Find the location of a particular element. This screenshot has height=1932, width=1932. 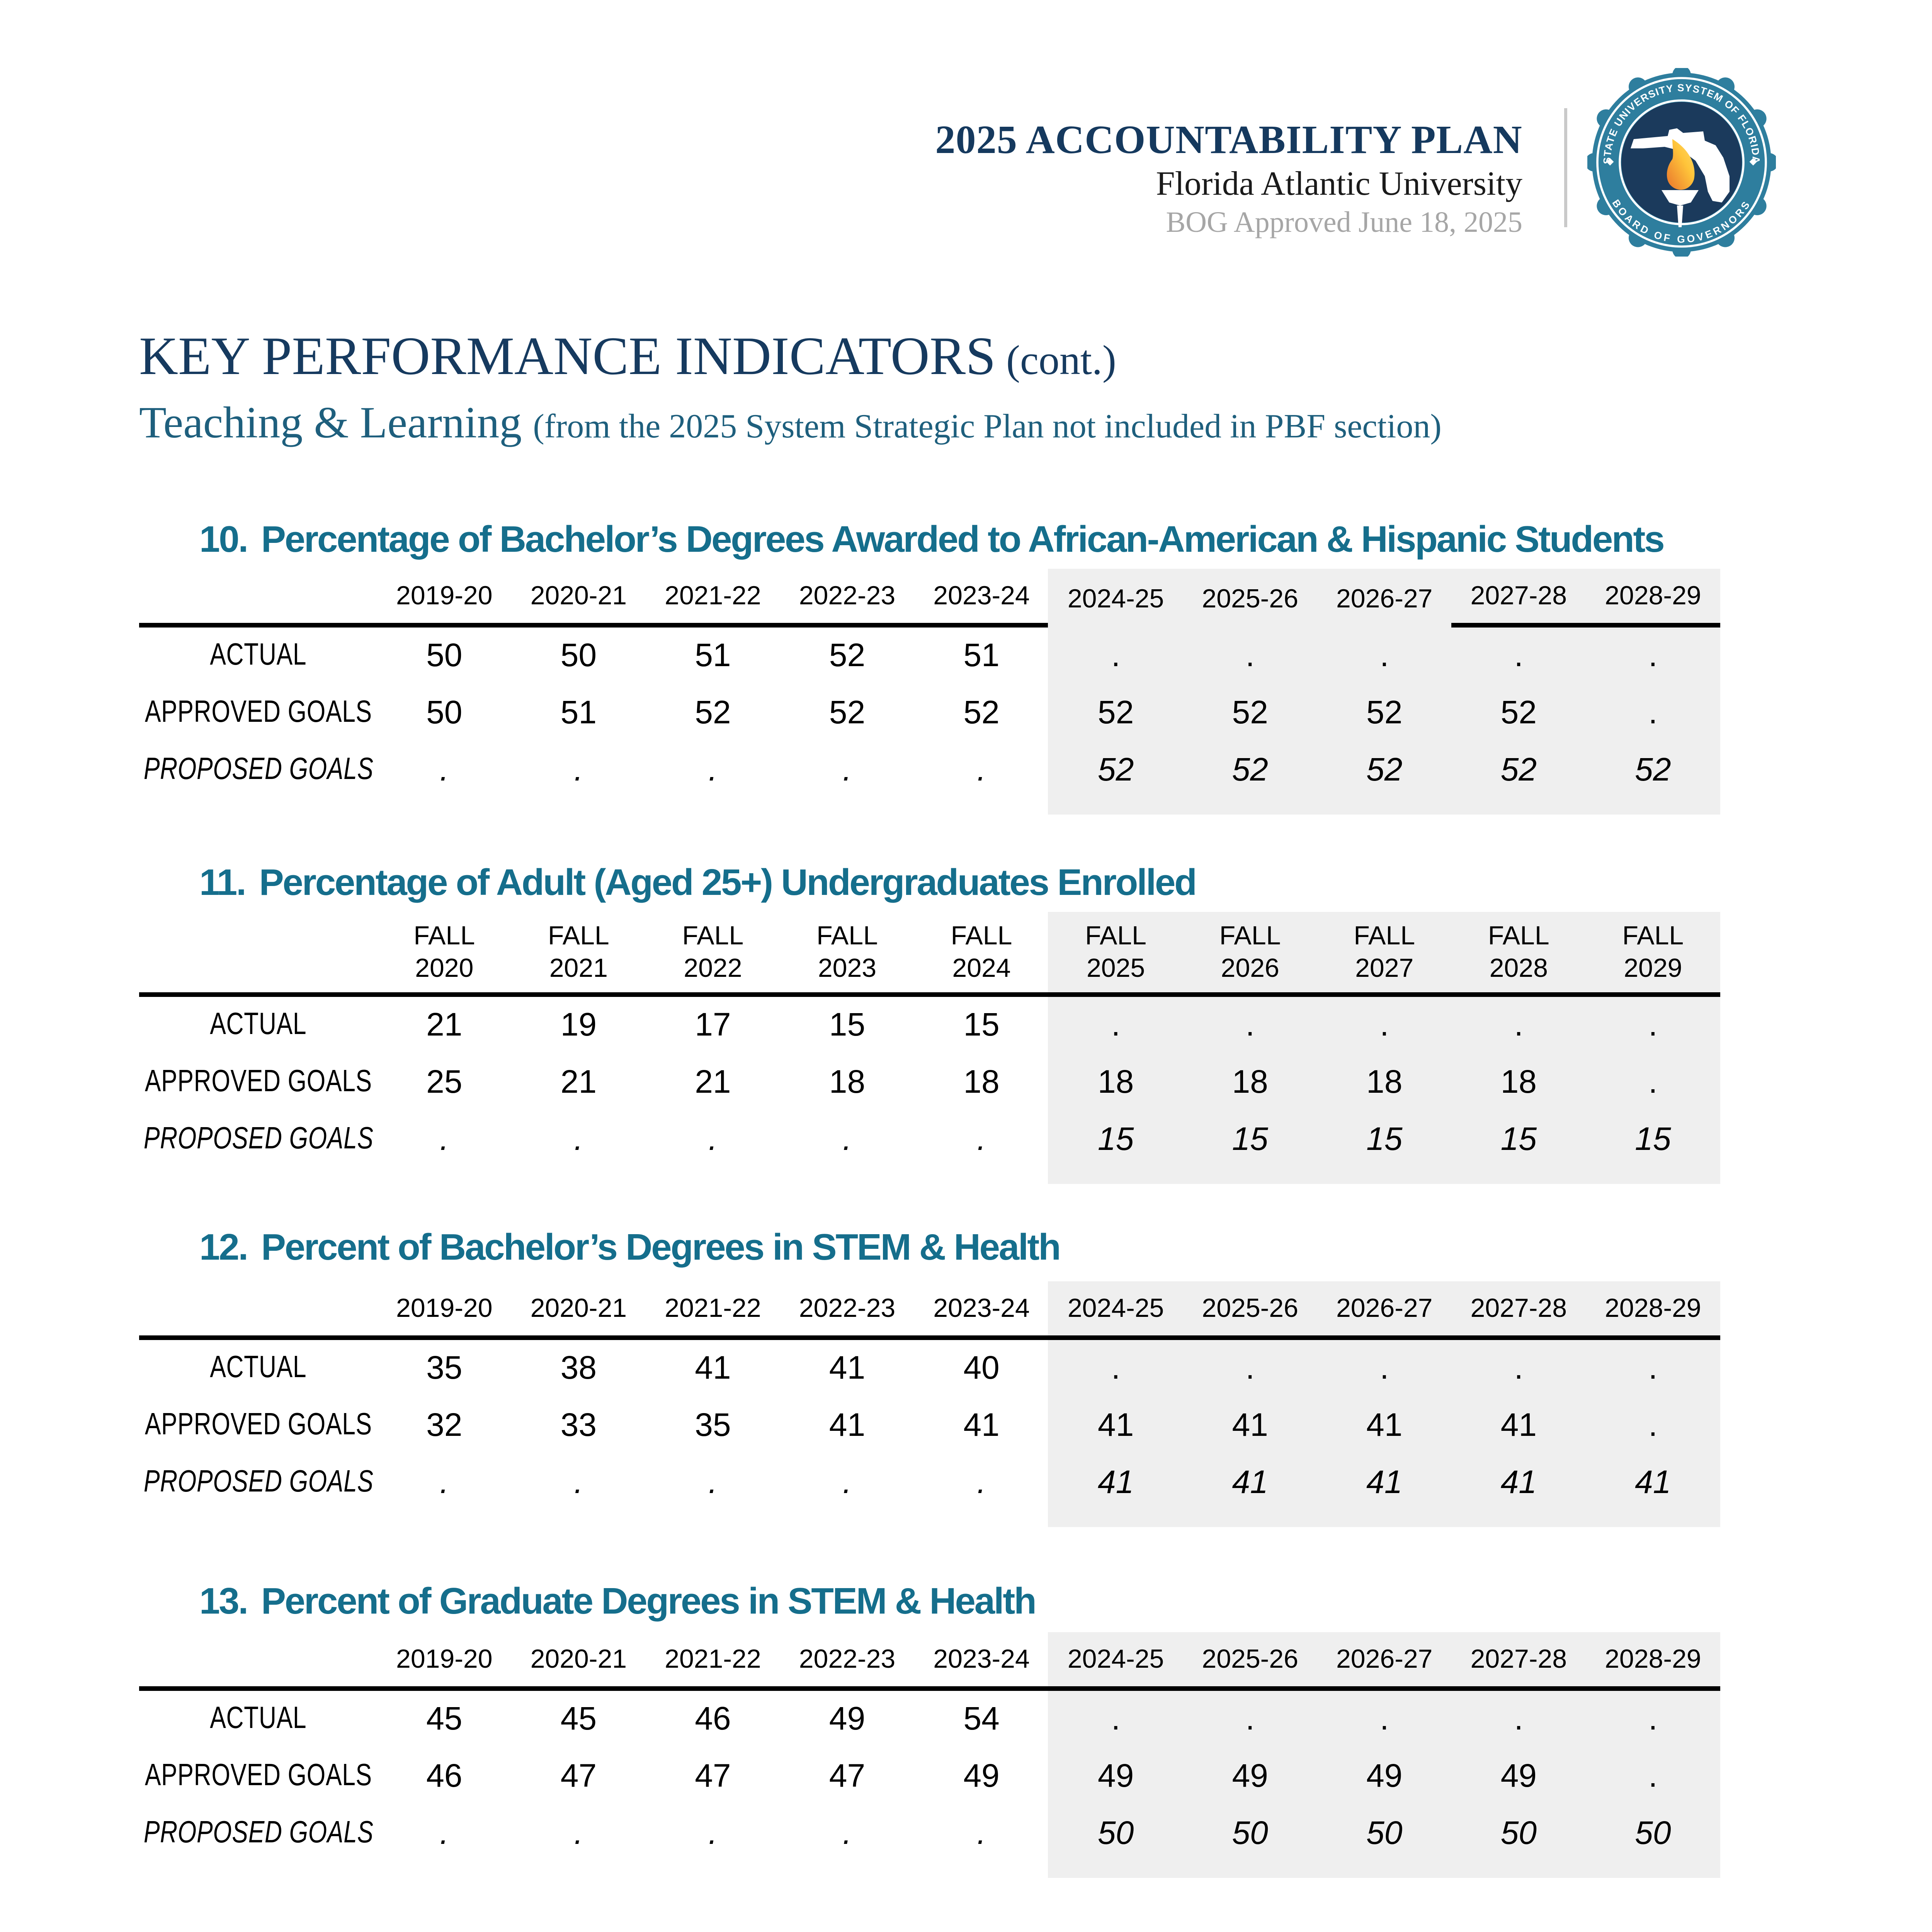

year-header-cell: 2019-20 is located at coordinates (445, 1661).